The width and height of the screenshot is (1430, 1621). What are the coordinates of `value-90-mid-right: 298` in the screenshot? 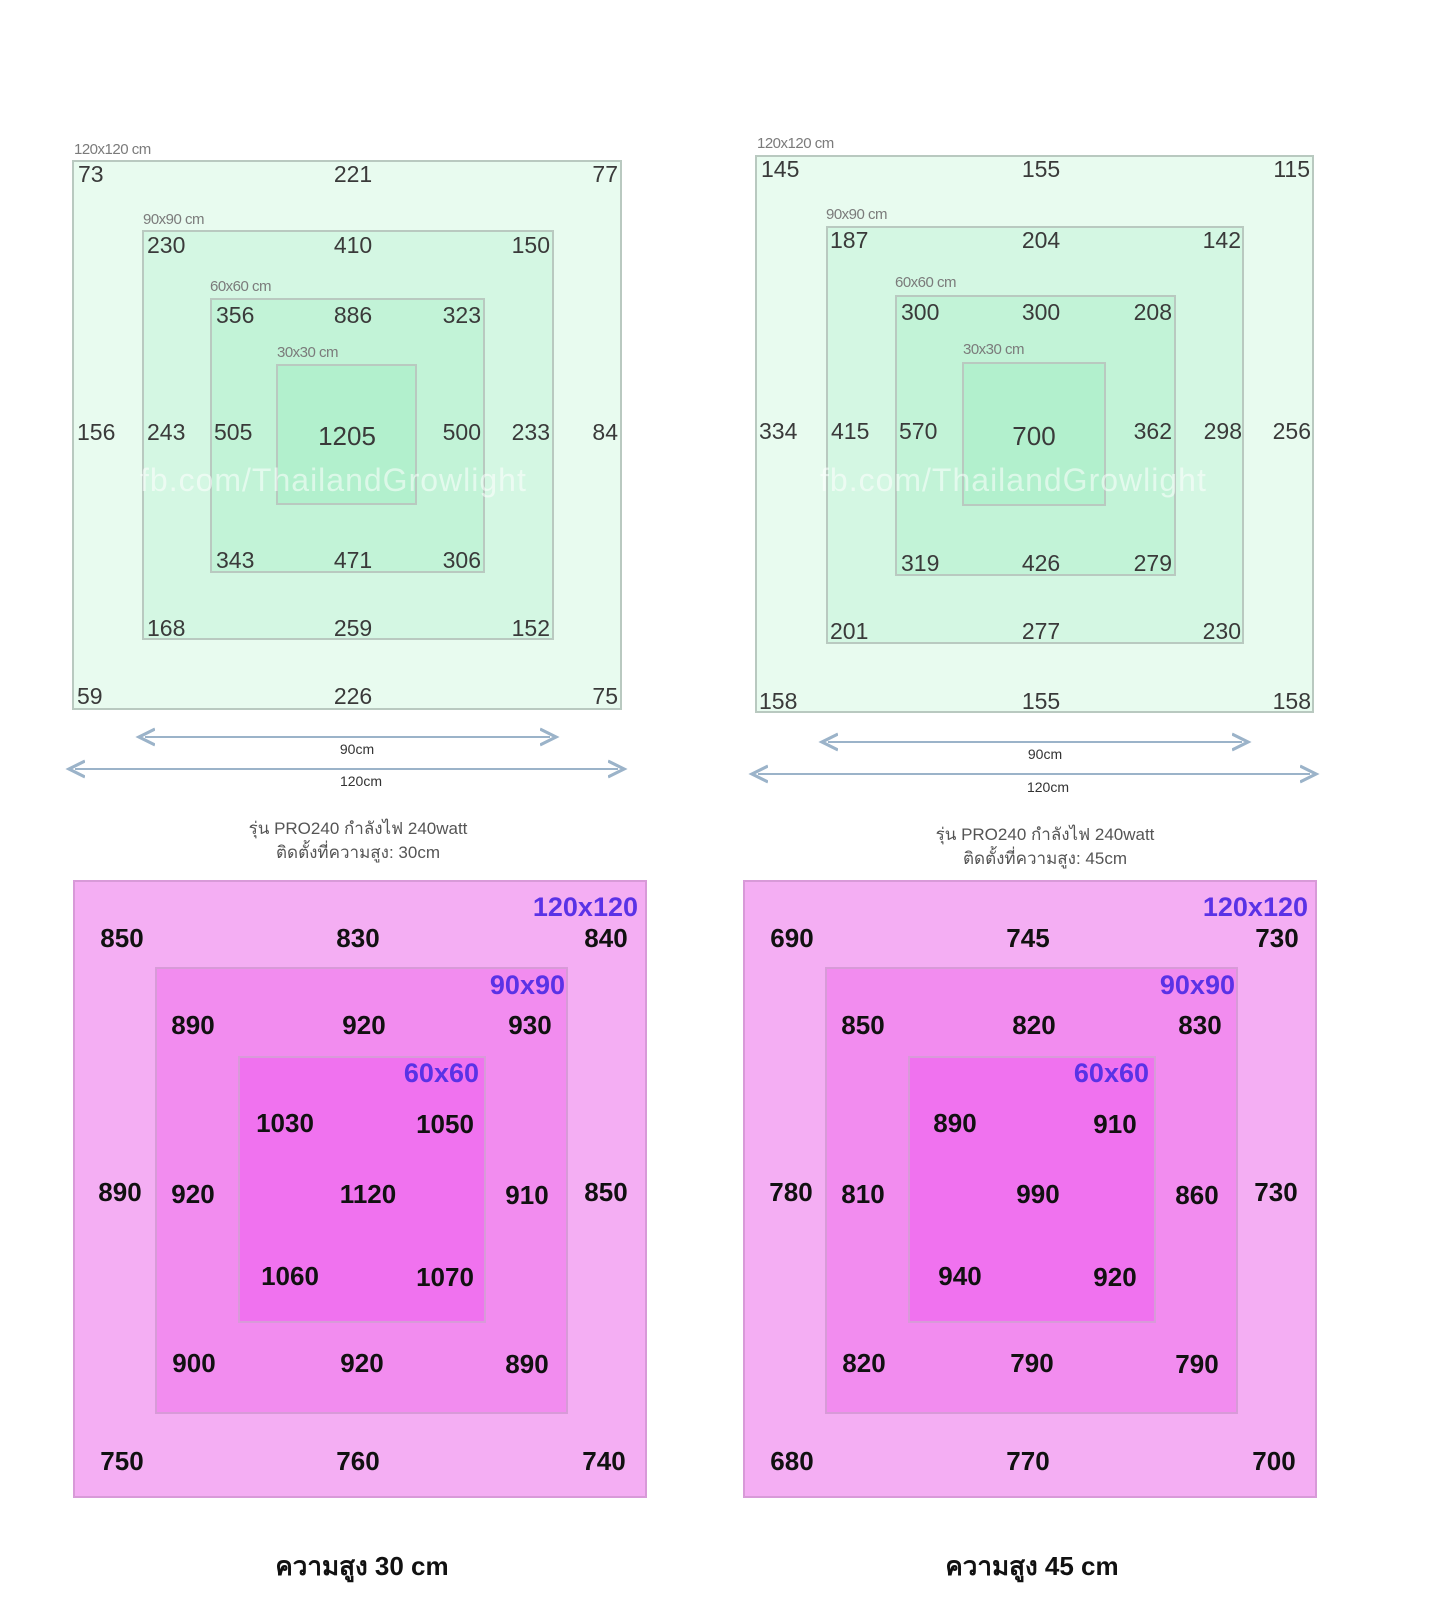 It's located at (1222, 431).